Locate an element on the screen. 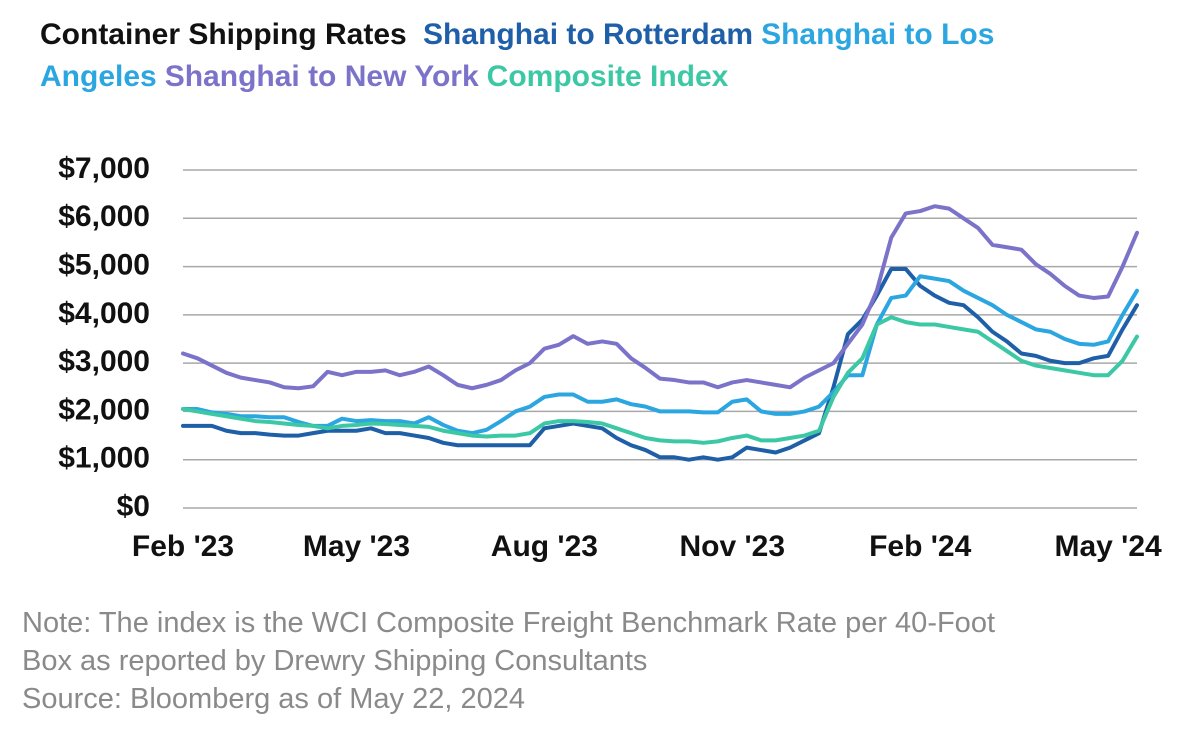  y-tick-label: $0 is located at coordinates (133, 506).